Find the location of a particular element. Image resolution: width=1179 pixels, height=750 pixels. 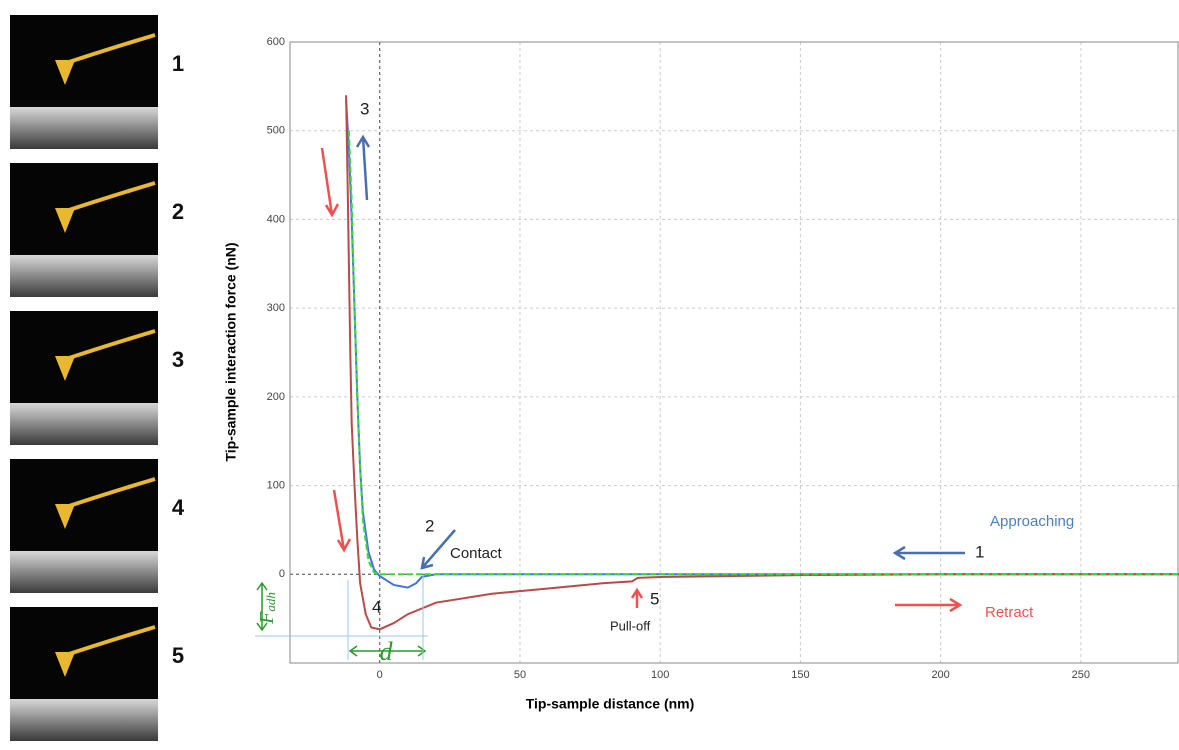

annotation: Fadh is located at coordinates (267, 608).